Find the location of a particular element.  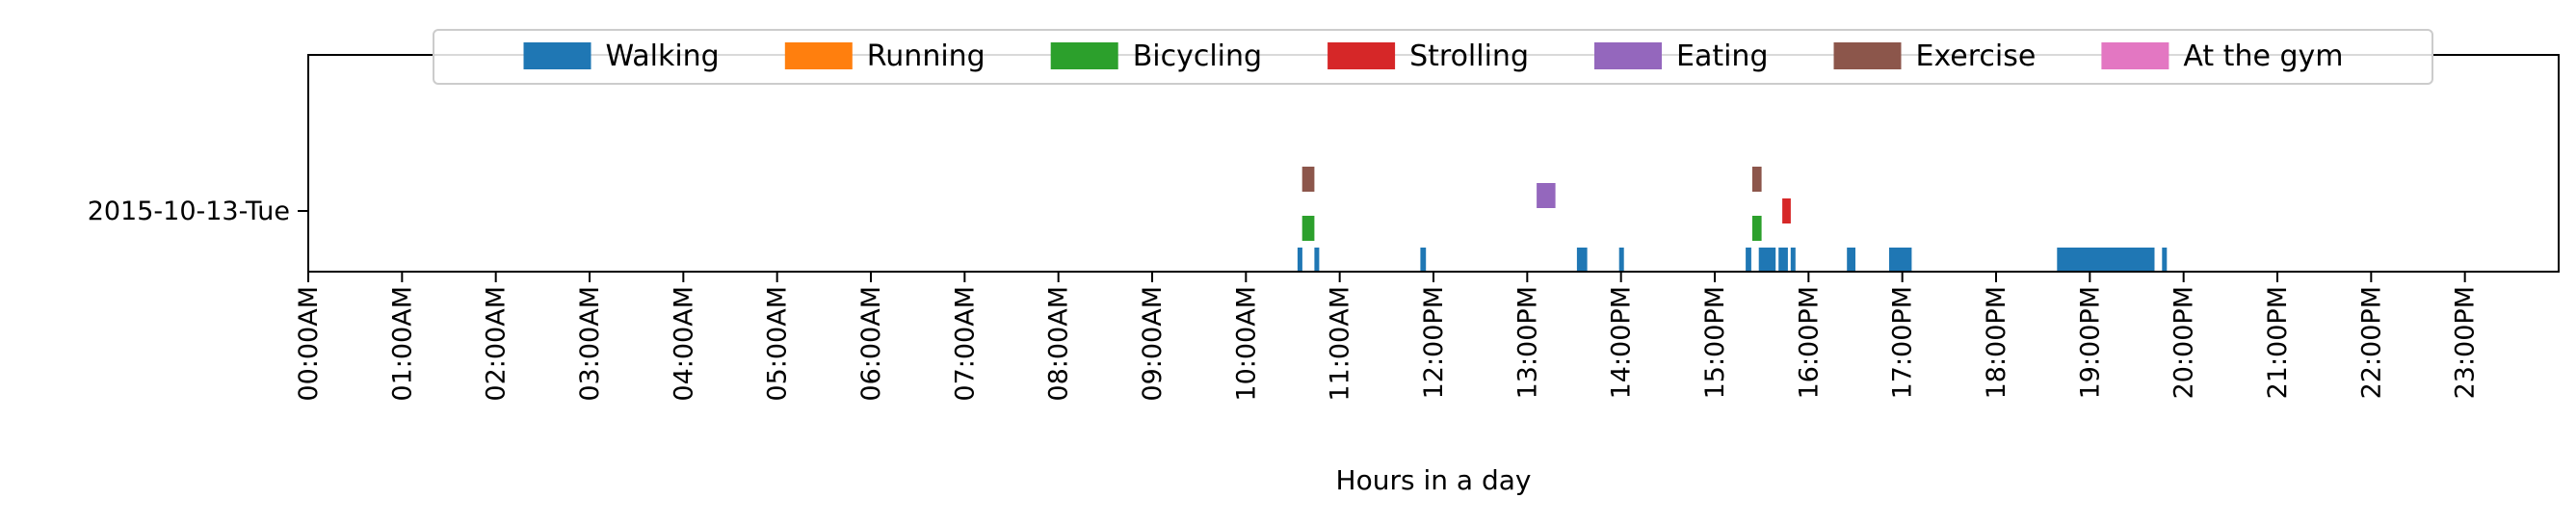

legend-label: Running is located at coordinates (927, 56).